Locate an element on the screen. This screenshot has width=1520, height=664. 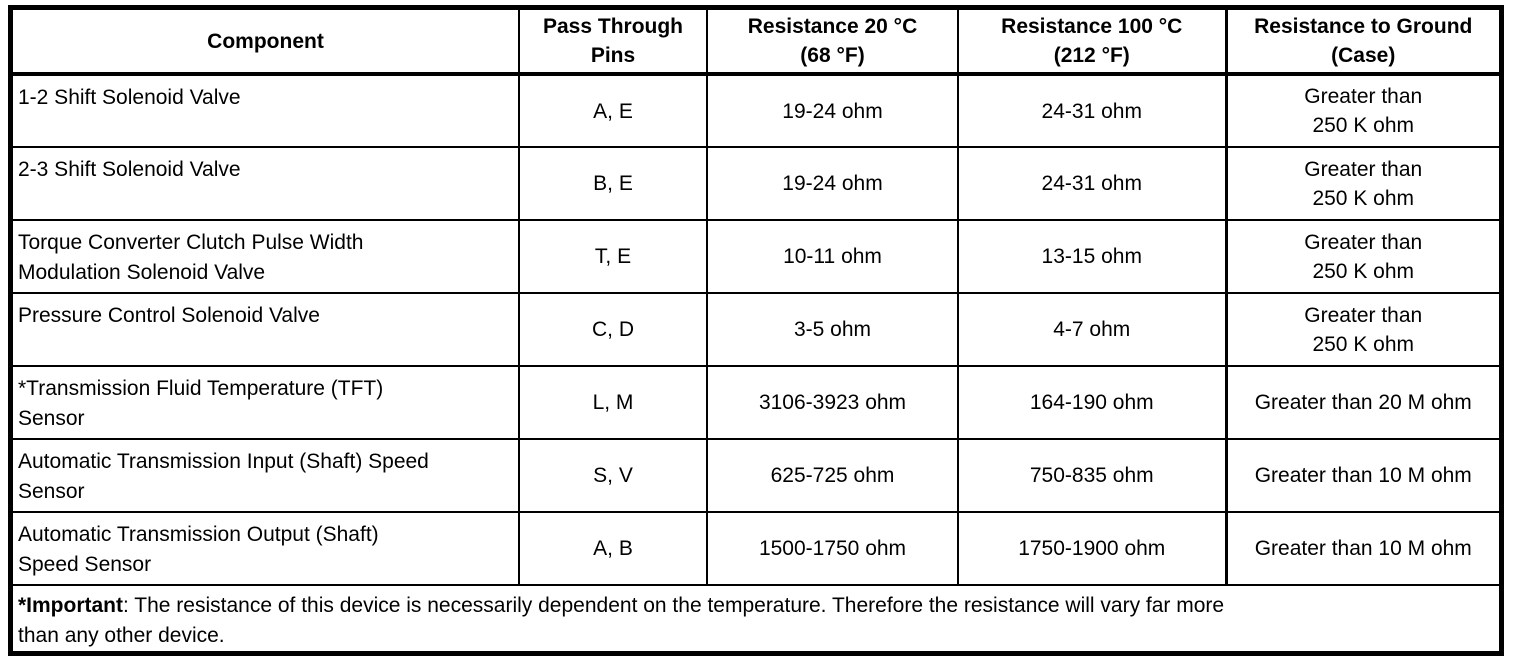
footnote-important-label: *Important is located at coordinates (70, 605).